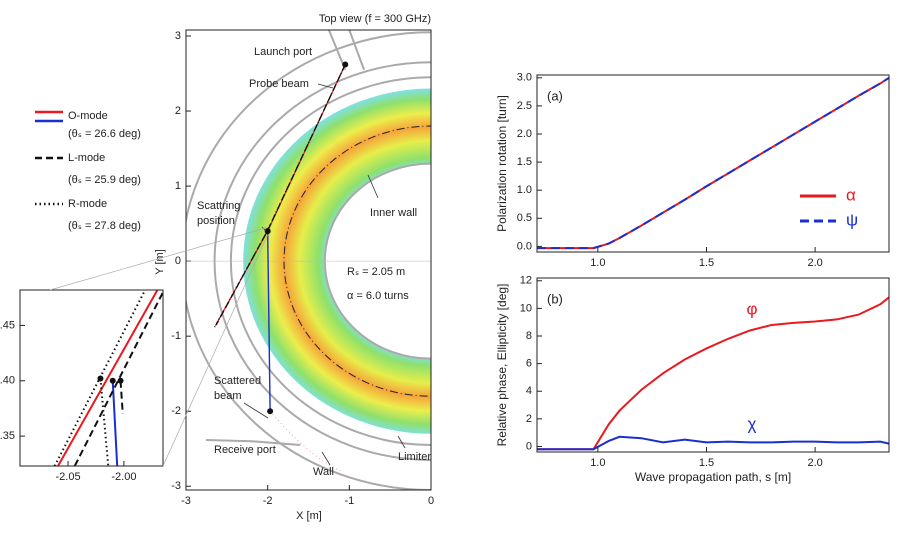 This screenshot has height=537, width=911. I want to click on y-tick-label: -1, so click(176, 336).